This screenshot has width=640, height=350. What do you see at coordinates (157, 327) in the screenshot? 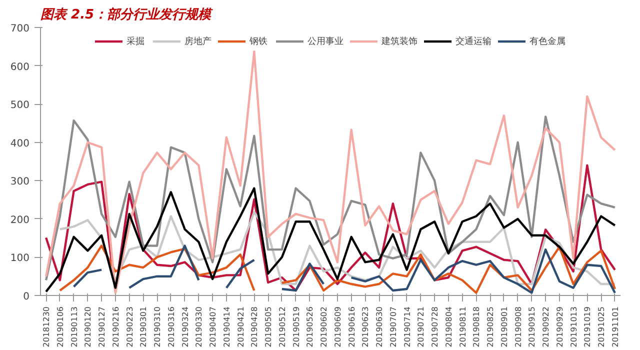
I see `x-tick-label: 20190310` at bounding box center [157, 327].